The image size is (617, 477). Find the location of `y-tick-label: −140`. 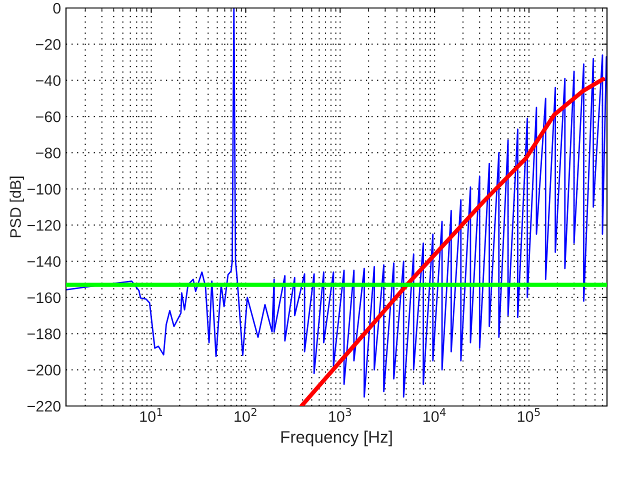

y-tick-label: −140 is located at coordinates (44, 261).